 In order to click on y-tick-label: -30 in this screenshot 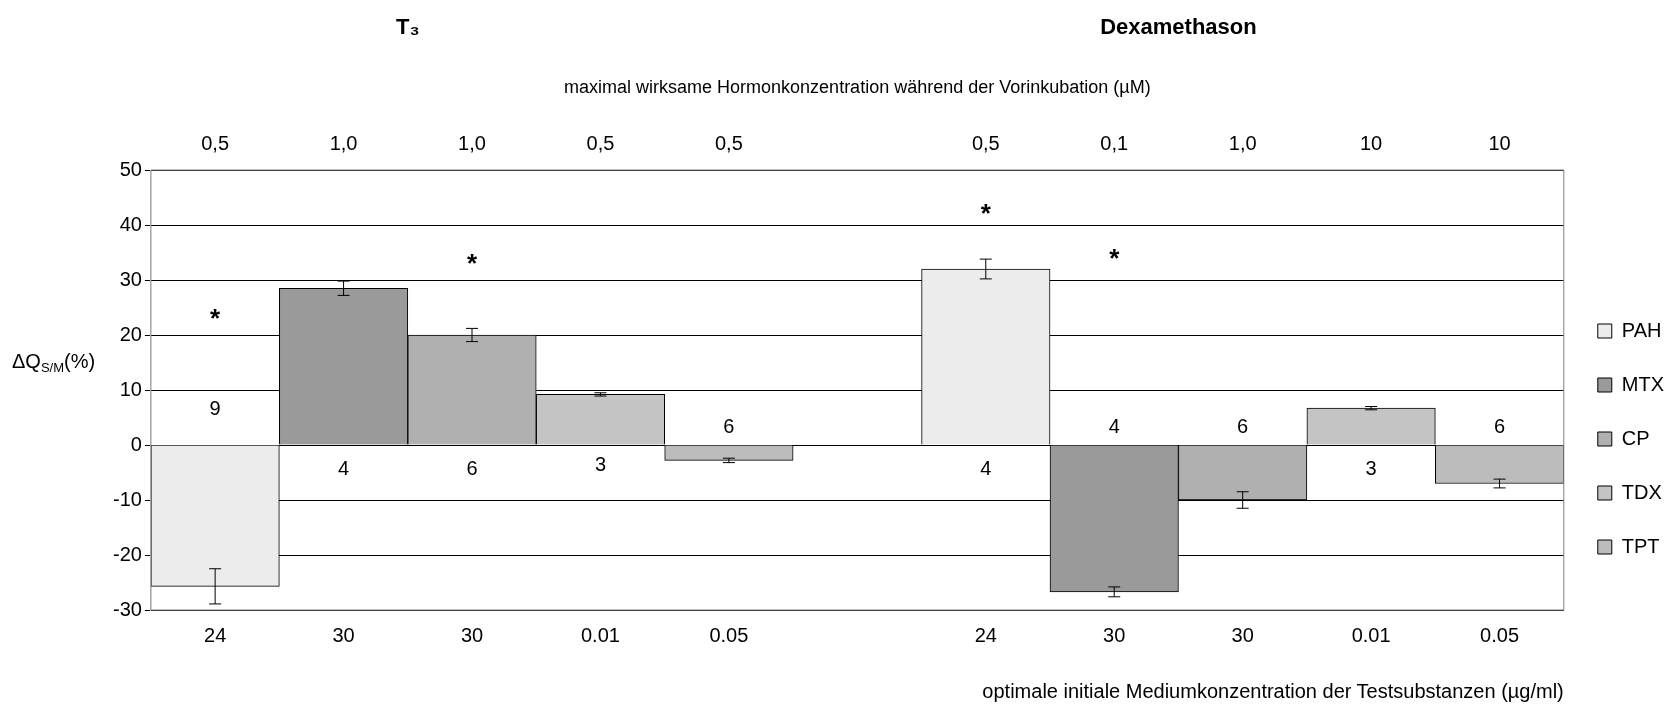, I will do `click(127, 608)`.